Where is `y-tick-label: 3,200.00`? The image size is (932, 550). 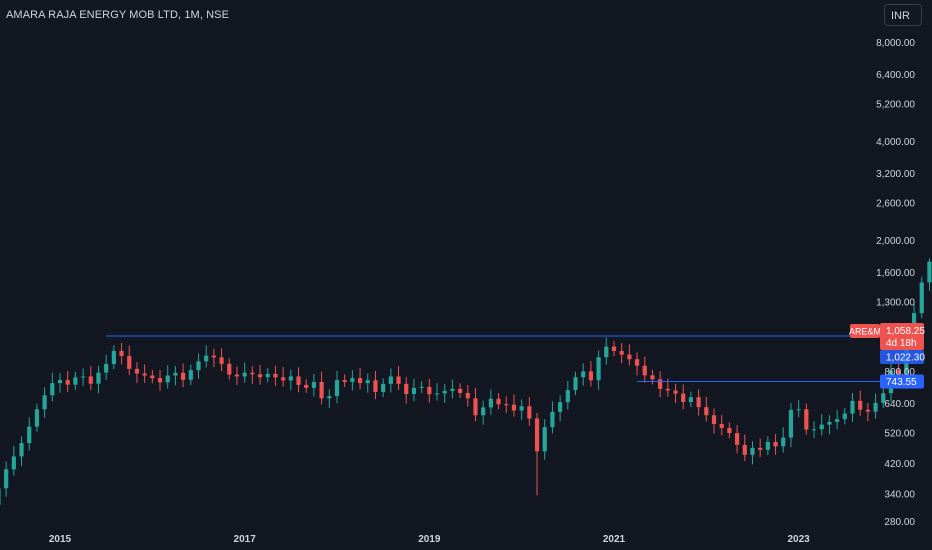 y-tick-label: 3,200.00 is located at coordinates (895, 174).